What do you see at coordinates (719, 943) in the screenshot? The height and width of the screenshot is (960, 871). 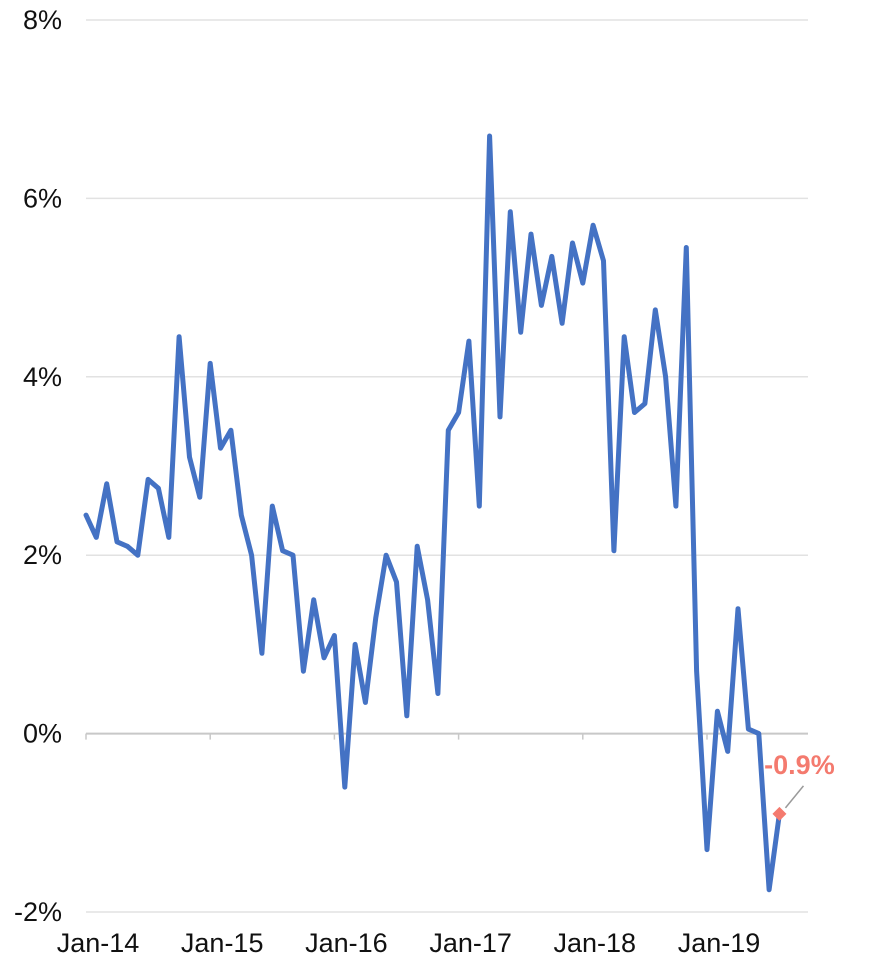 I see `x-tick-label: Jan-19` at bounding box center [719, 943].